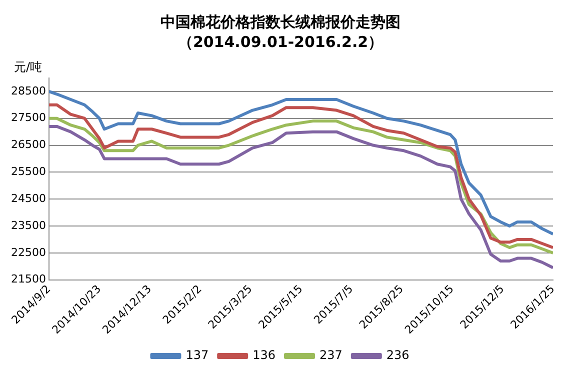 The width and height of the screenshot is (581, 380). I want to click on legend-label: 136, so click(264, 355).